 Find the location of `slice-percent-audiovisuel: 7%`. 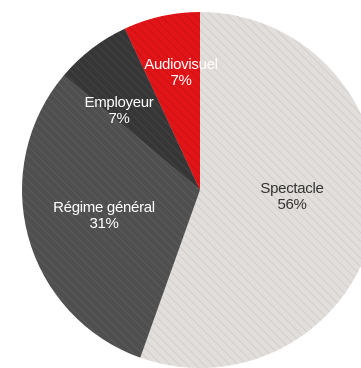

slice-percent-audiovisuel: 7% is located at coordinates (180, 80).